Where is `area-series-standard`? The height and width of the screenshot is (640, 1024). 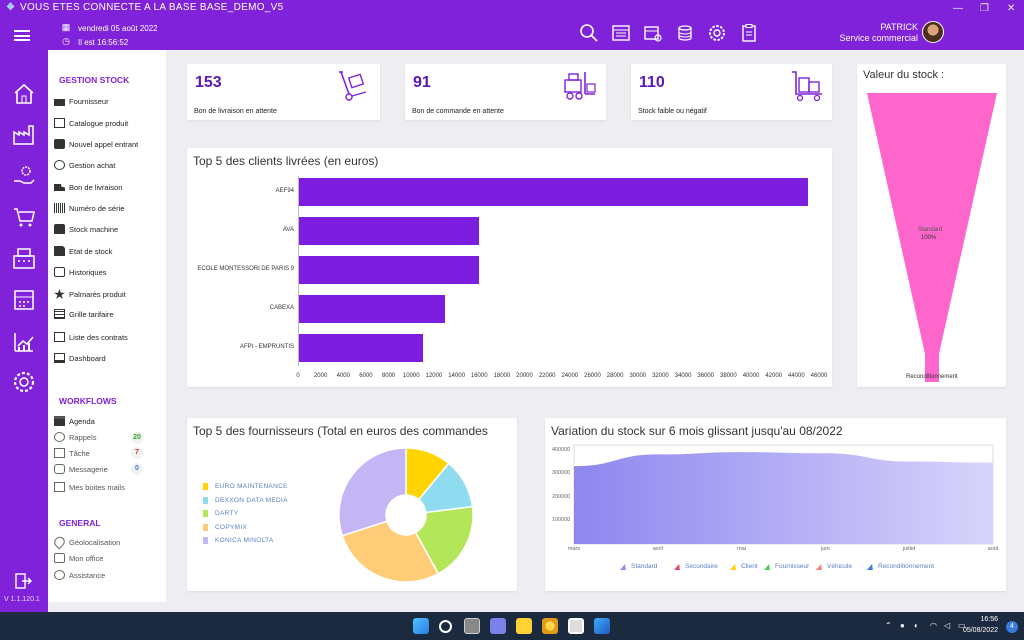
area-series-standard is located at coordinates (783, 498).